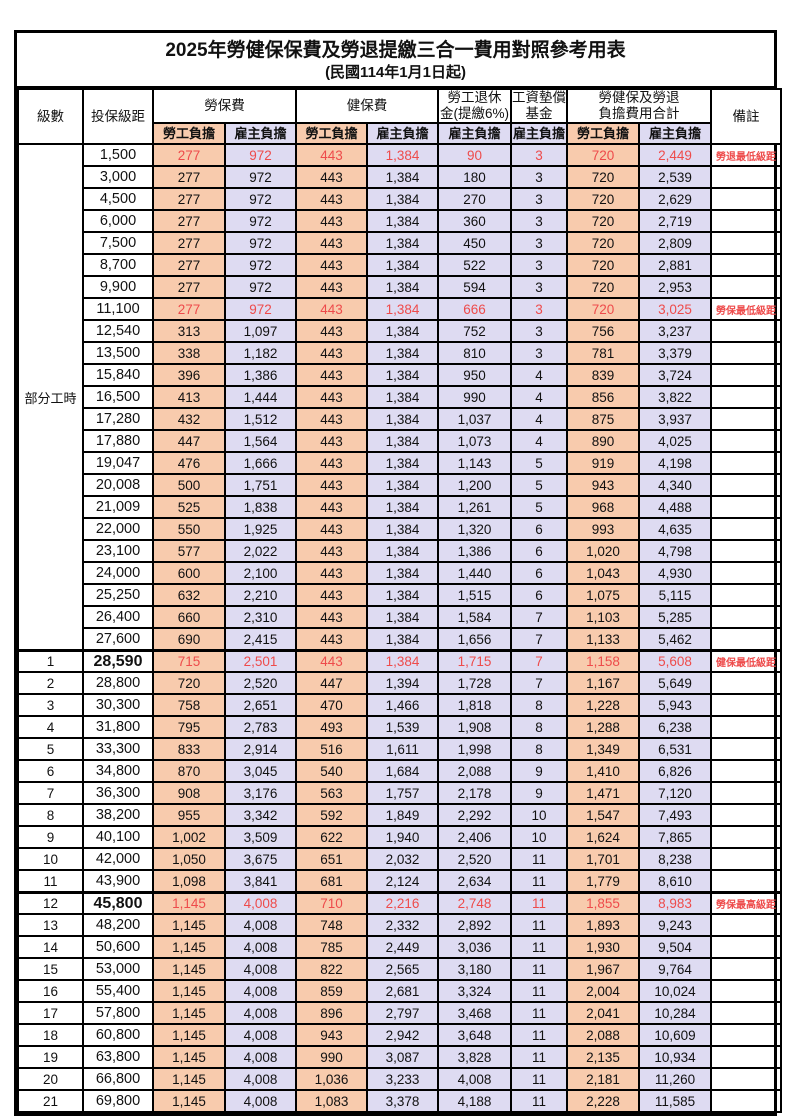  I want to click on value-cell: 1,611, so click(402, 749).